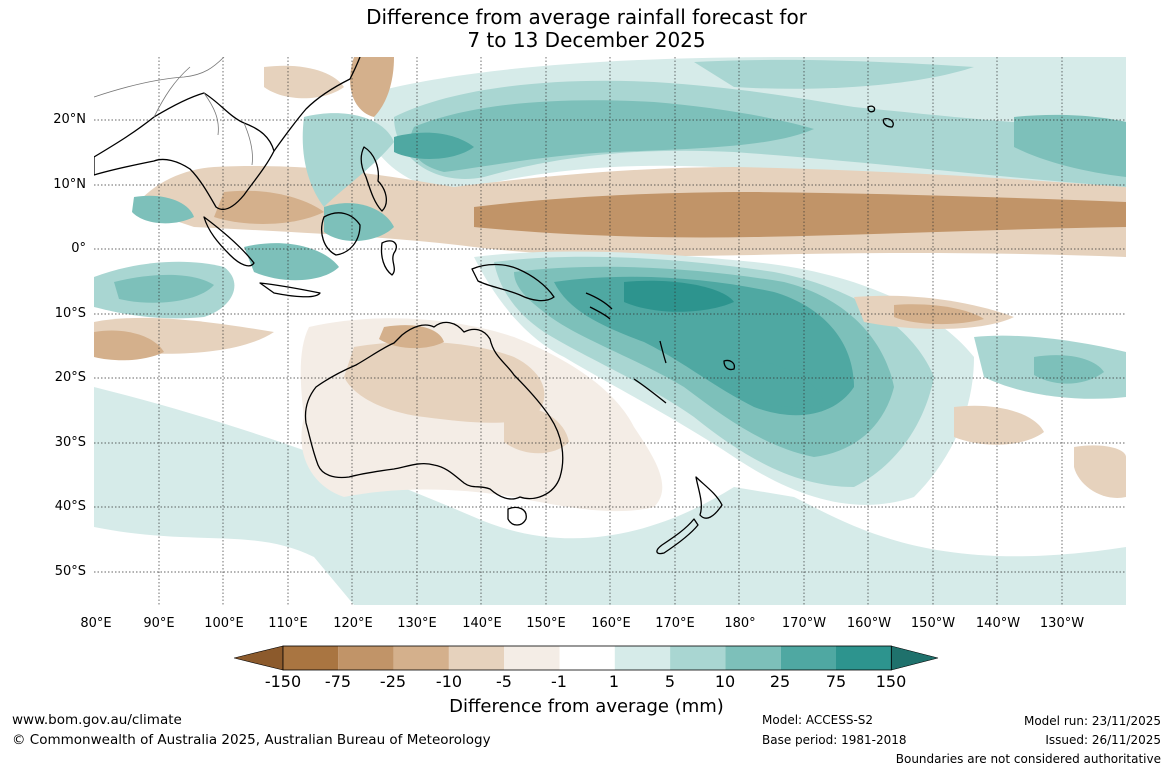 This screenshot has height=770, width=1173. Describe the element at coordinates (69, 119) in the screenshot. I see `lat-label-20n: 20°N` at that location.